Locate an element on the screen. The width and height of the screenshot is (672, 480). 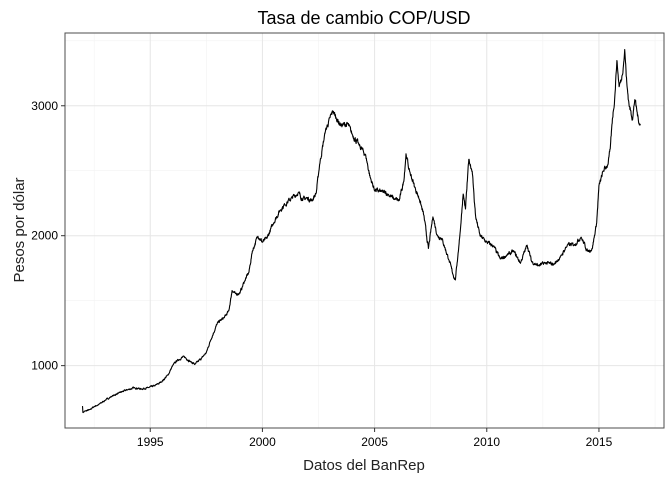
x-tick-label: 2015 is located at coordinates (599, 442).